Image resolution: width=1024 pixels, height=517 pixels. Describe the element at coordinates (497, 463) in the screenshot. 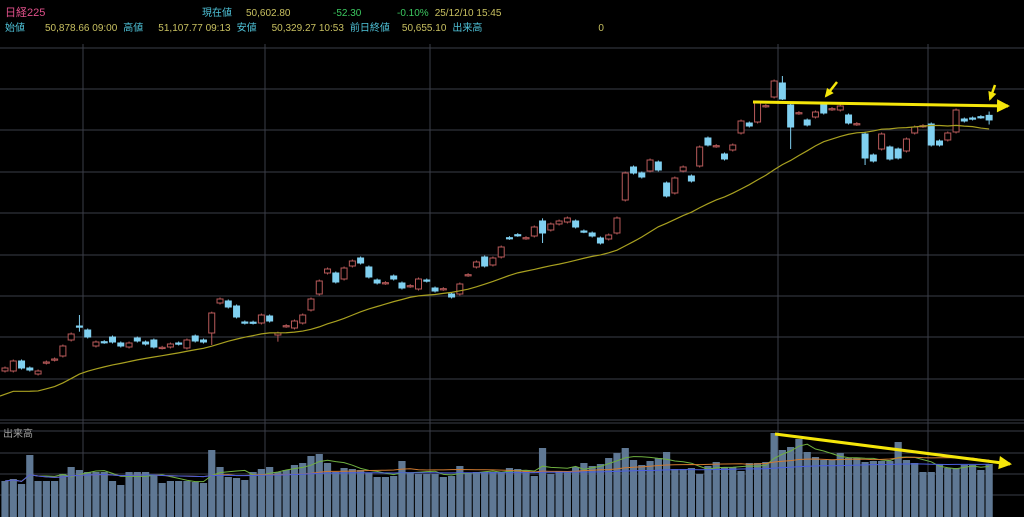

I see `volume-moving-averages` at that location.